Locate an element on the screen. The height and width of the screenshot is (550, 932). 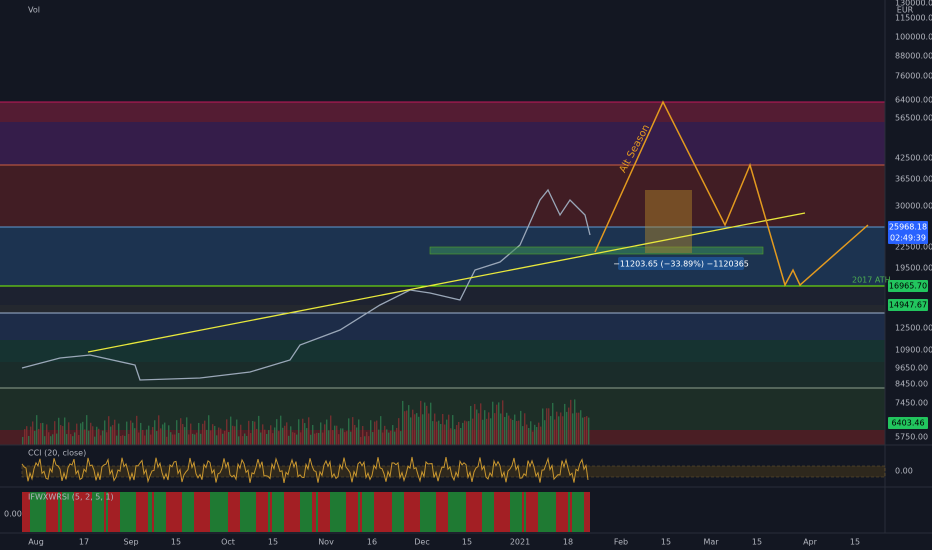
time-label: Sep is located at coordinates (130, 542).